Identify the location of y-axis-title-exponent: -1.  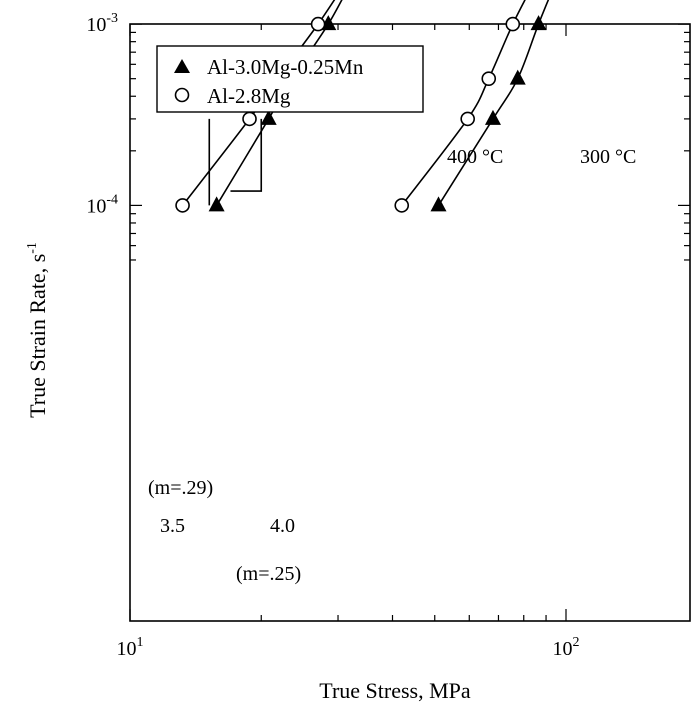
(32, 248).